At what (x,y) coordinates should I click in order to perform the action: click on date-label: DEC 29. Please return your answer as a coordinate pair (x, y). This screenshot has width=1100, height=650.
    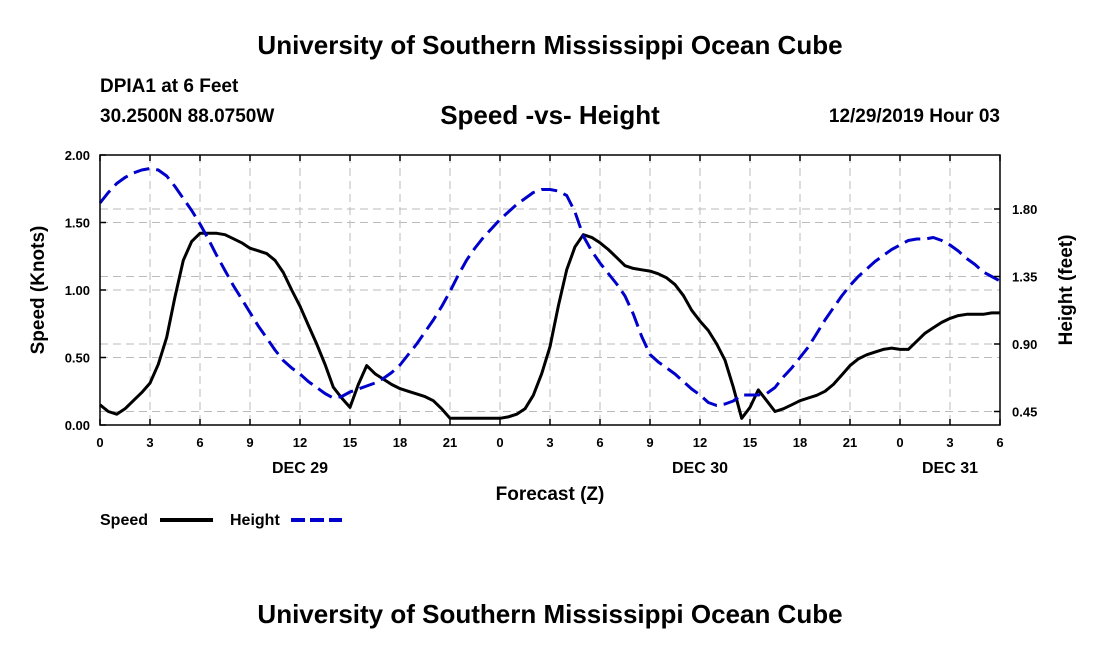
    Looking at the image, I should click on (300, 468).